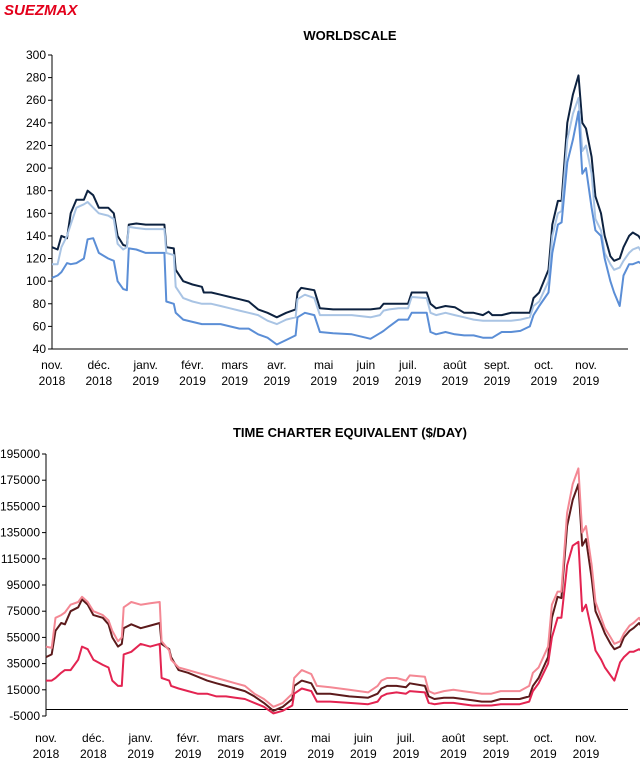 The image size is (640, 775). I want to click on y-tick-label: 175000, so click(20, 480).